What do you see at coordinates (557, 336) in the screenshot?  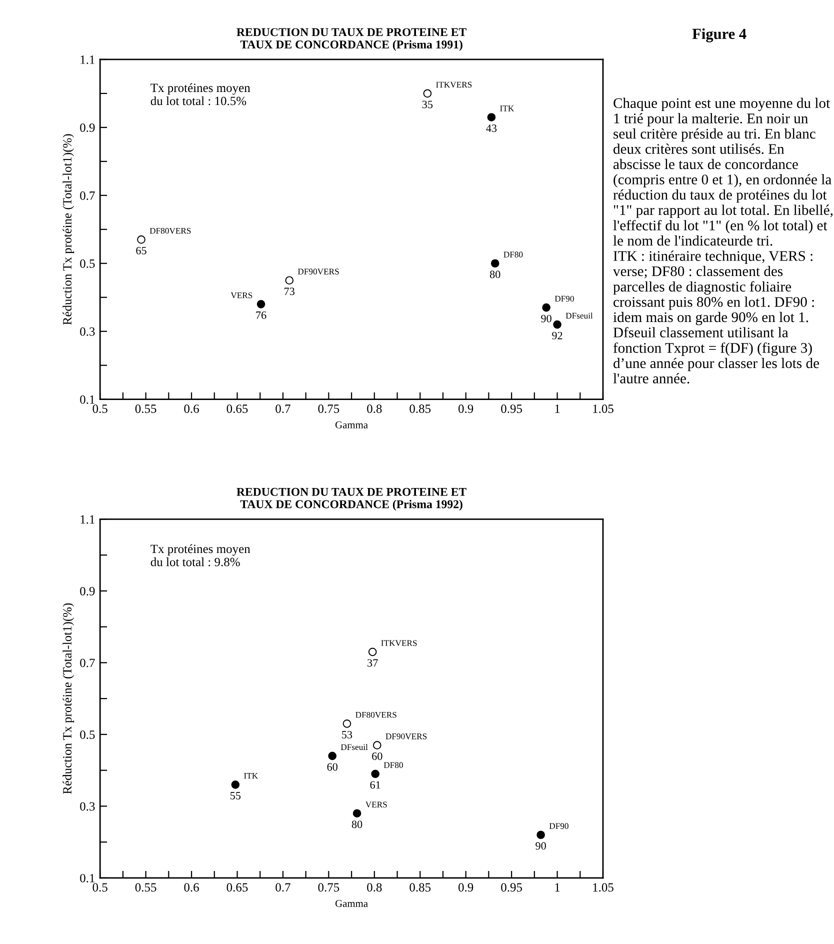 I see `annotation: 92` at bounding box center [557, 336].